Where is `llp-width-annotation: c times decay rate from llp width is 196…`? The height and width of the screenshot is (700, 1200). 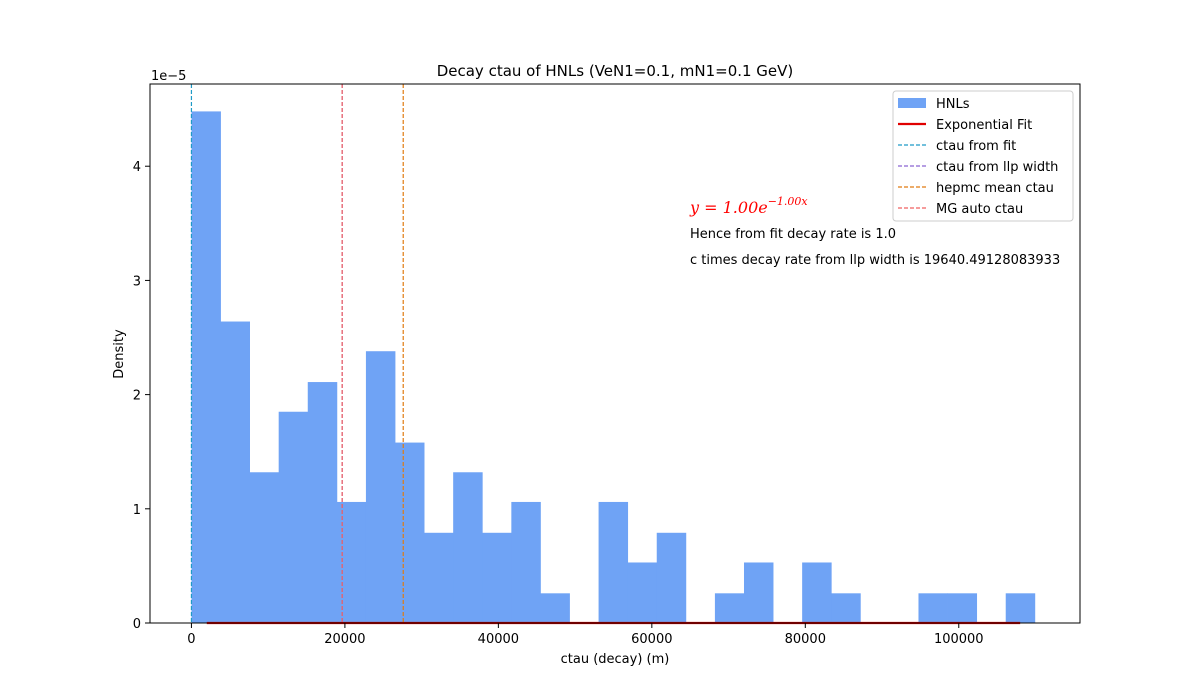
llp-width-annotation: c times decay rate from llp width is 196… is located at coordinates (875, 260).